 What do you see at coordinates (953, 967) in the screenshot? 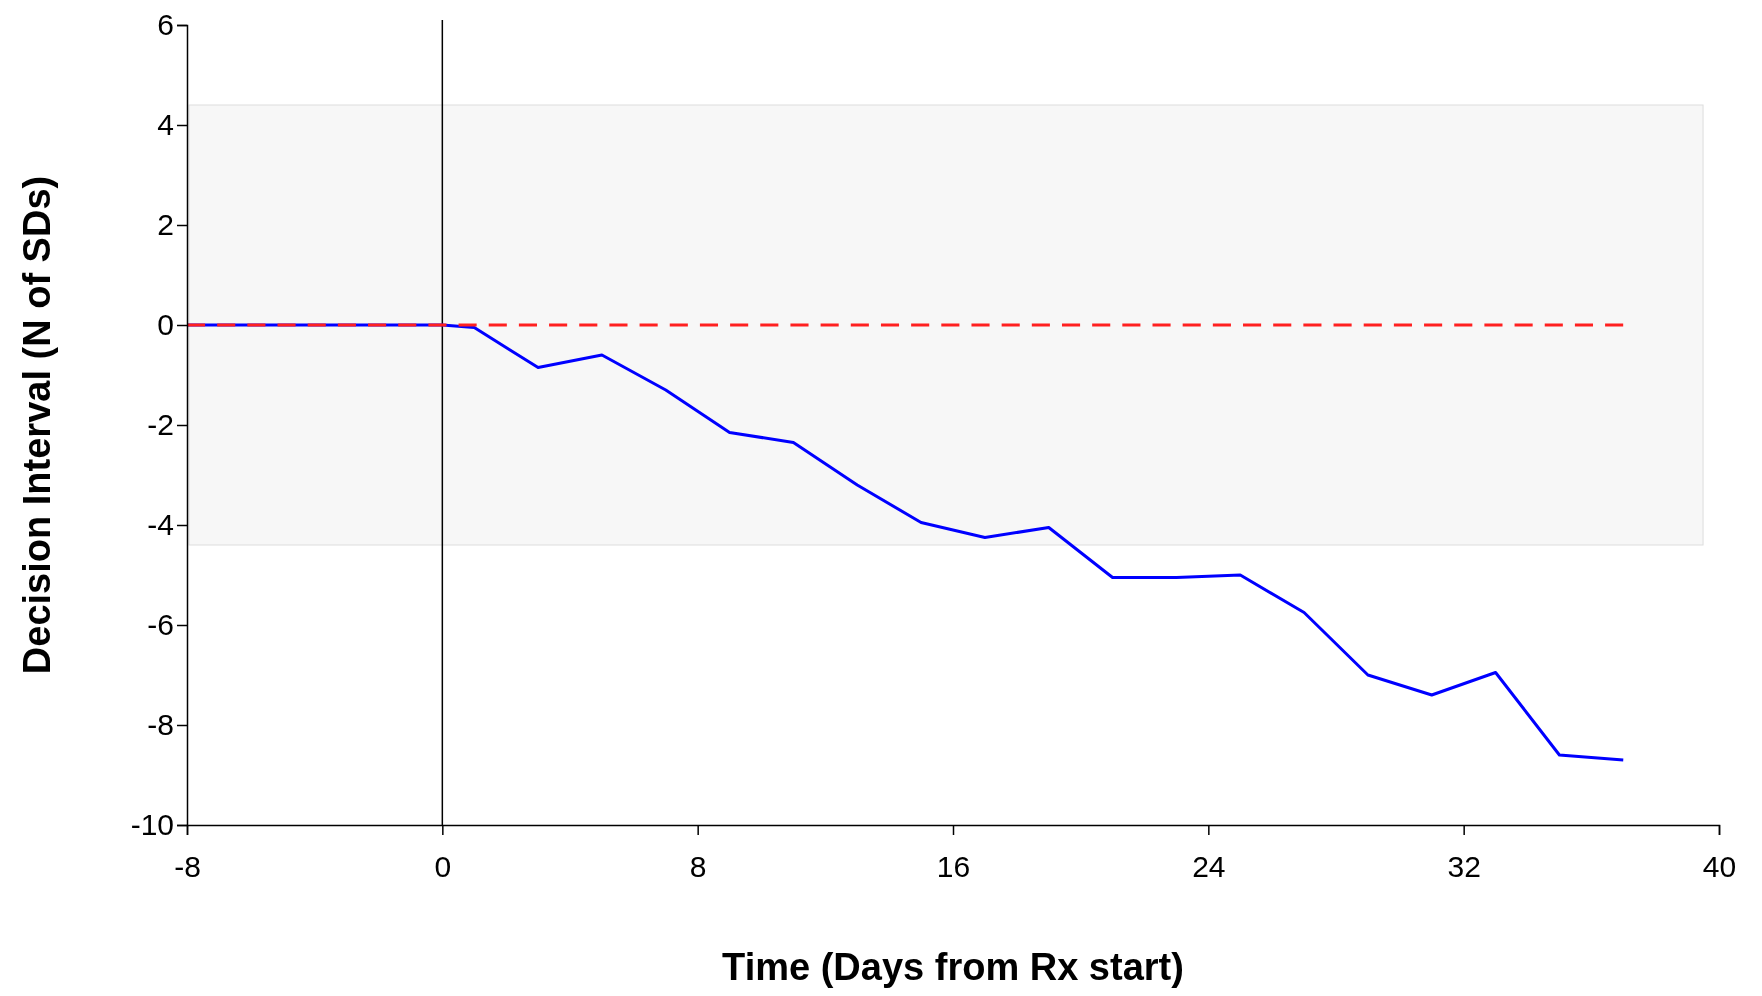
I see `x-axis-title: Time (Days from Rx start)` at bounding box center [953, 967].